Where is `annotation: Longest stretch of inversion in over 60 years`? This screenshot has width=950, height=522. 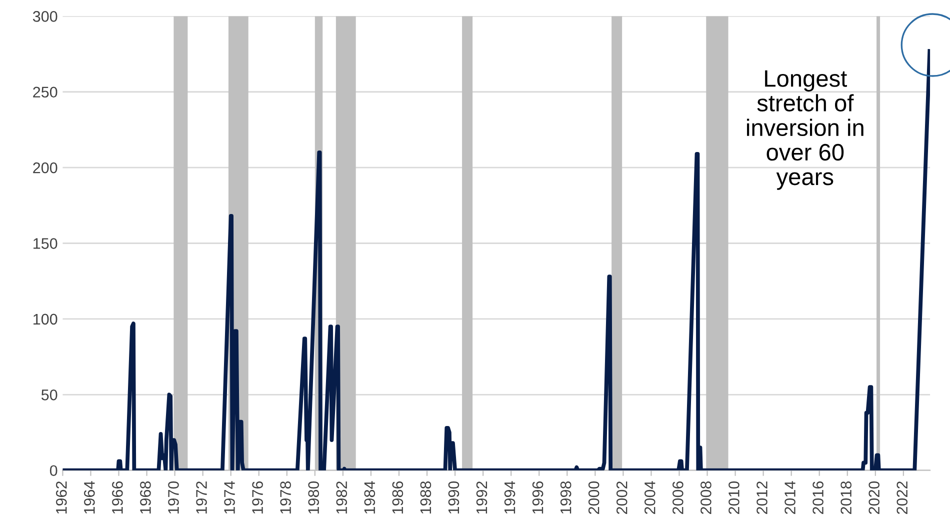 annotation: Longest stretch of inversion in over 60 years is located at coordinates (805, 130).